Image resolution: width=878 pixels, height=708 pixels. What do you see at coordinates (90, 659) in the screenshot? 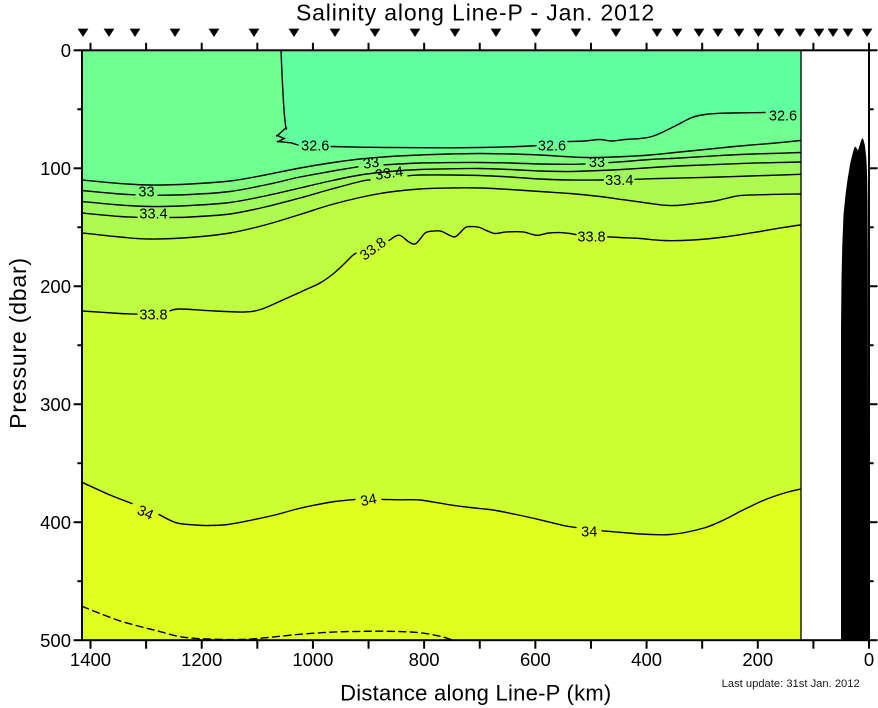
I see `svg-text: 1400` at bounding box center [90, 659].